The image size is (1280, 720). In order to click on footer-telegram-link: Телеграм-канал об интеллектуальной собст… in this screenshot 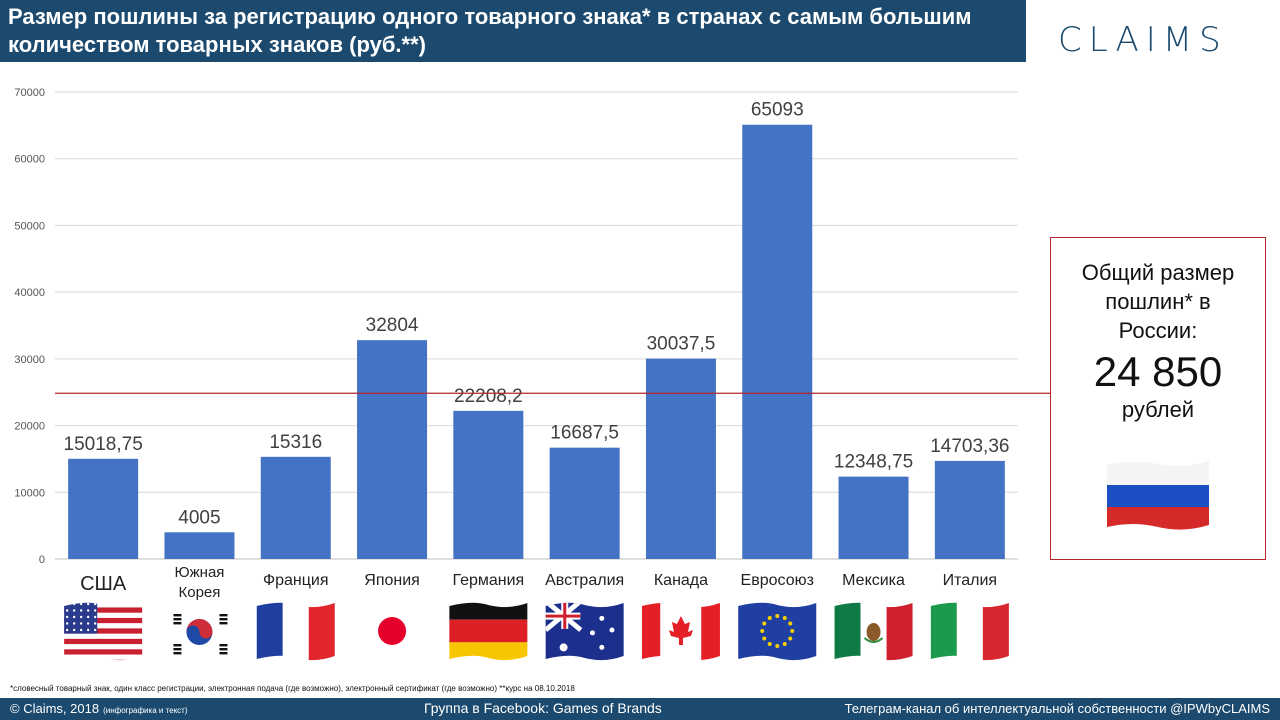, I will do `click(1057, 708)`.